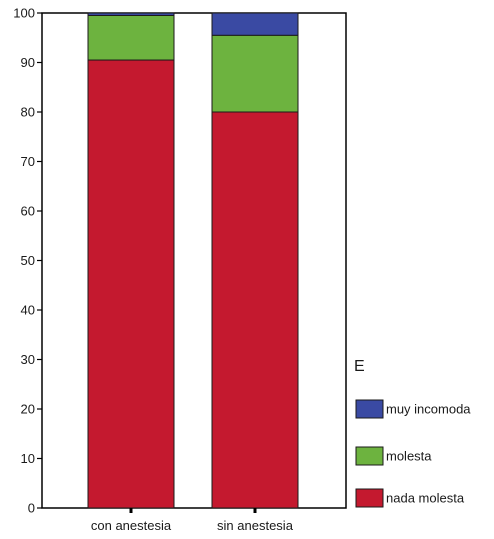 This screenshot has width=494, height=539. I want to click on y-tick-label: 30, so click(28, 359).